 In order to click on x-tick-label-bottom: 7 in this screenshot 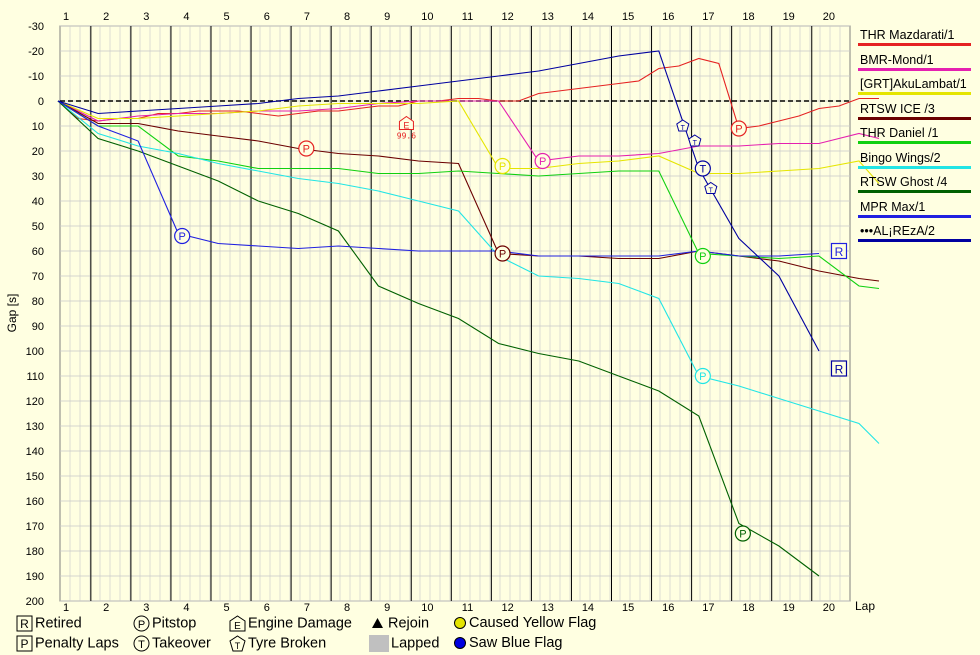, I will do `click(307, 608)`.